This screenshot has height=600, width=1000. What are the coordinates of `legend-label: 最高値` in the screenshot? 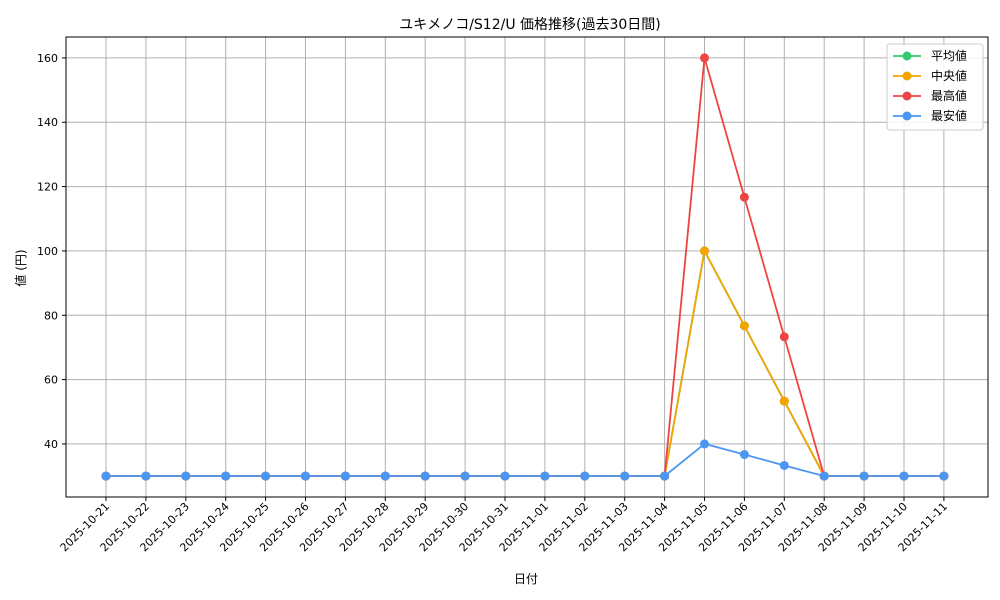 It's located at (949, 95).